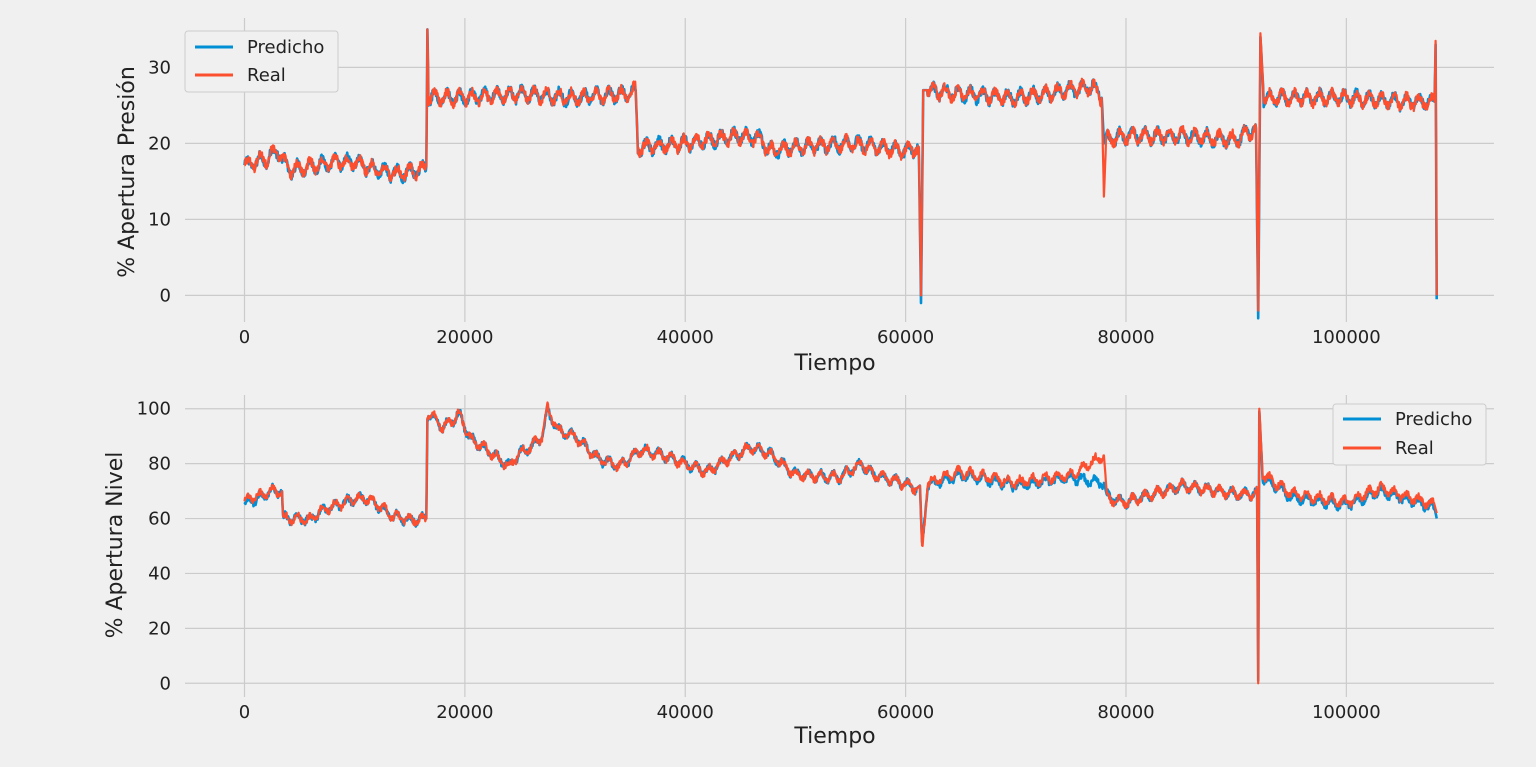 The image size is (1536, 767). Describe the element at coordinates (154, 409) in the screenshot. I see `y-tick-label: 100` at that location.